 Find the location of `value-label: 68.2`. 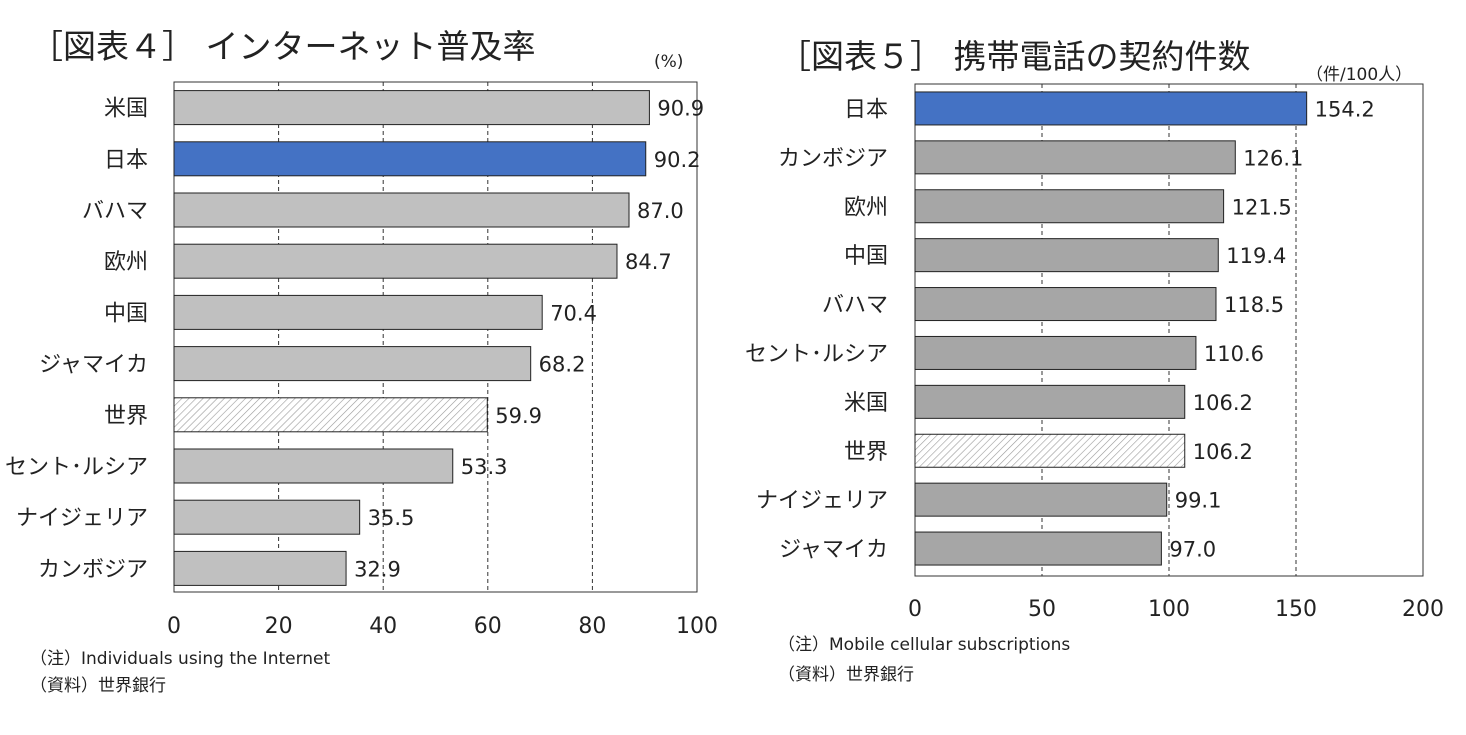

value-label: 68.2 is located at coordinates (562, 365).